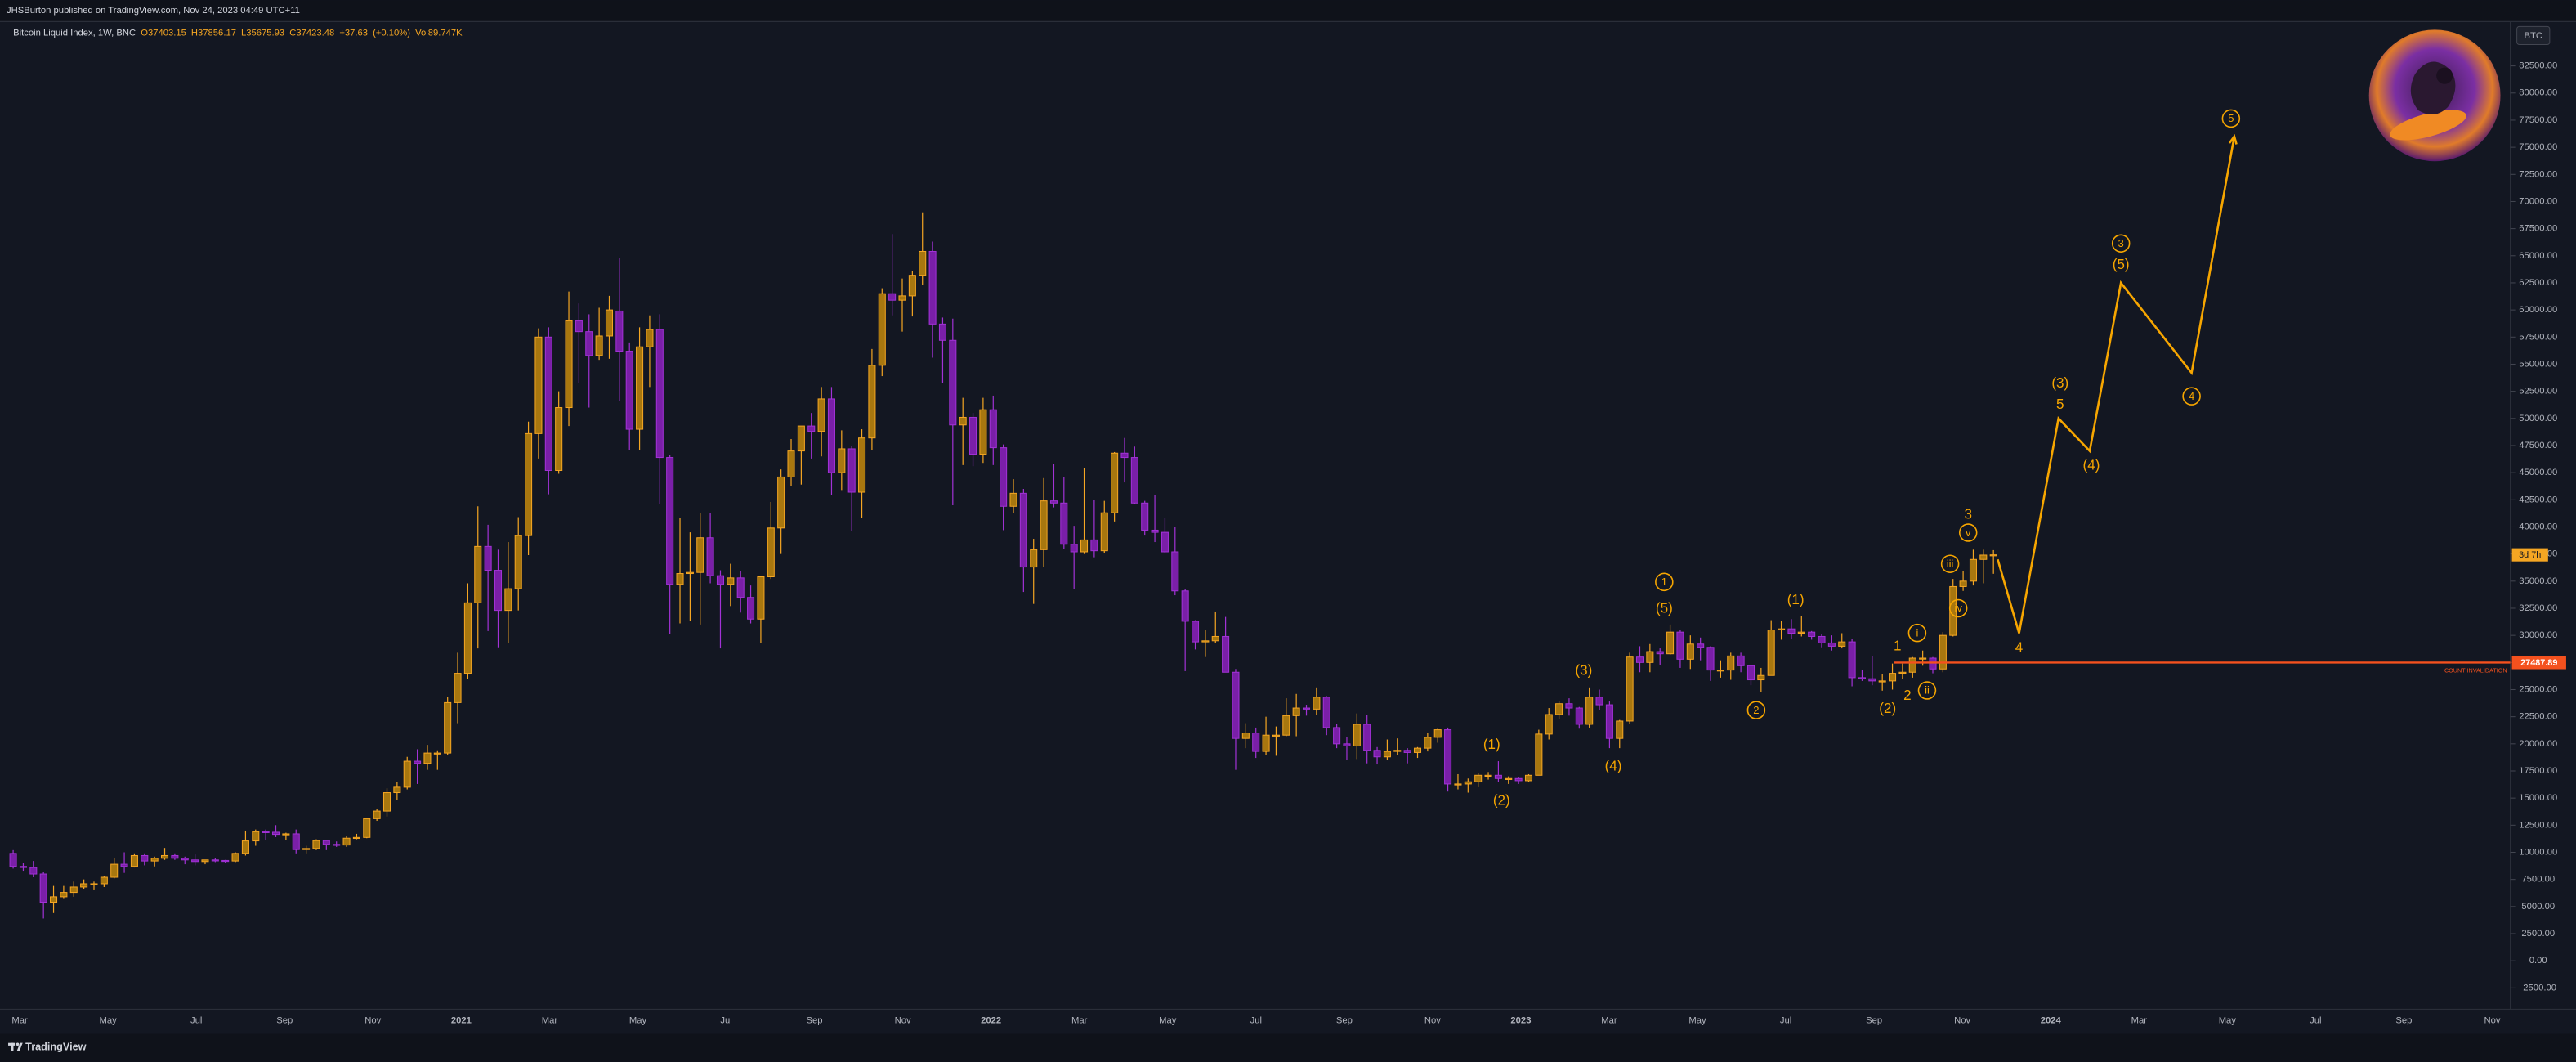 This screenshot has width=2576, height=1062. Describe the element at coordinates (2538, 581) in the screenshot. I see `y-tick-label: 35000.00` at that location.